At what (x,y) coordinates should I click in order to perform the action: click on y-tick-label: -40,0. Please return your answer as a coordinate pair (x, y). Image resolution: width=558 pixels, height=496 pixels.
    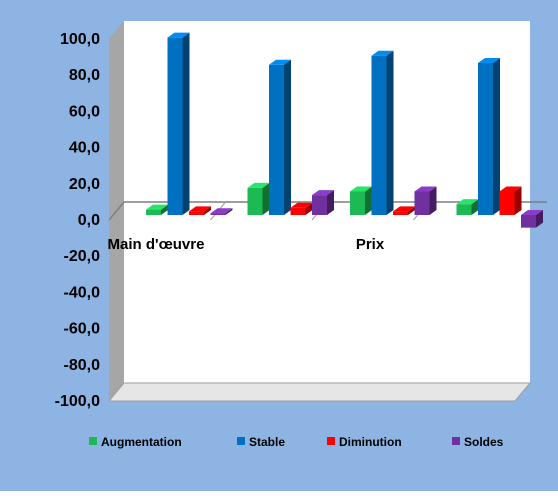
    Looking at the image, I should click on (82, 292).